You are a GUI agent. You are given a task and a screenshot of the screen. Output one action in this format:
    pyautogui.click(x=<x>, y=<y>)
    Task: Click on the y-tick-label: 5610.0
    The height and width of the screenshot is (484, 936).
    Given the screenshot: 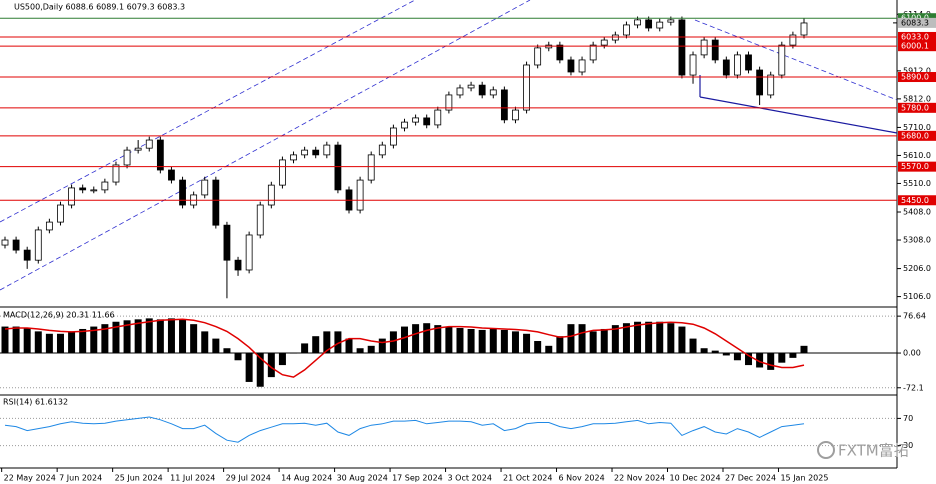 What is the action you would take?
    pyautogui.click(x=917, y=155)
    